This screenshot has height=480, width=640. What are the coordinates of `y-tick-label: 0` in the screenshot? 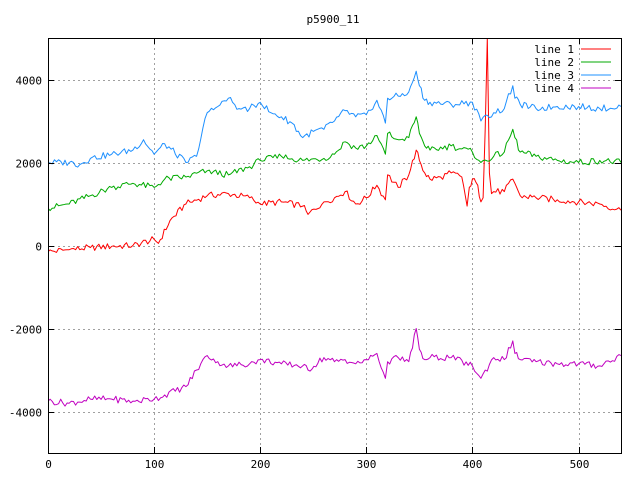 It's located at (38, 247).